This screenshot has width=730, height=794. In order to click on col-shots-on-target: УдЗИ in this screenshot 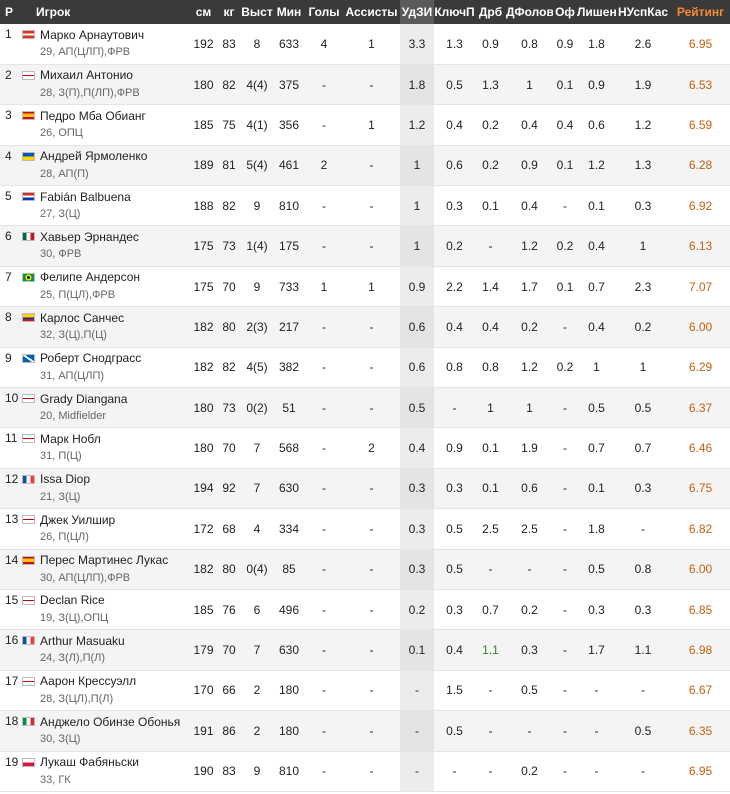, I will do `click(417, 12)`.